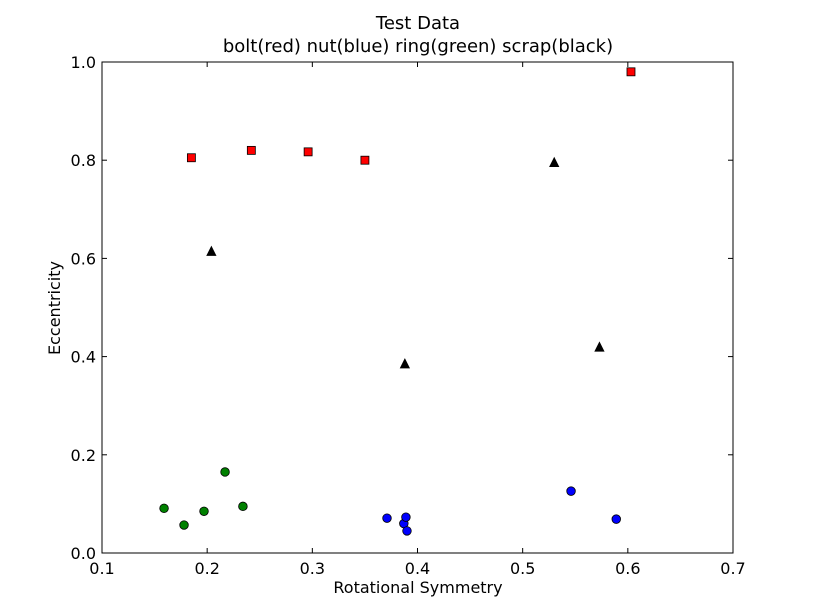 The image size is (815, 615). Describe the element at coordinates (417, 587) in the screenshot. I see `x-axis-label: Rotational Symmetry` at that location.